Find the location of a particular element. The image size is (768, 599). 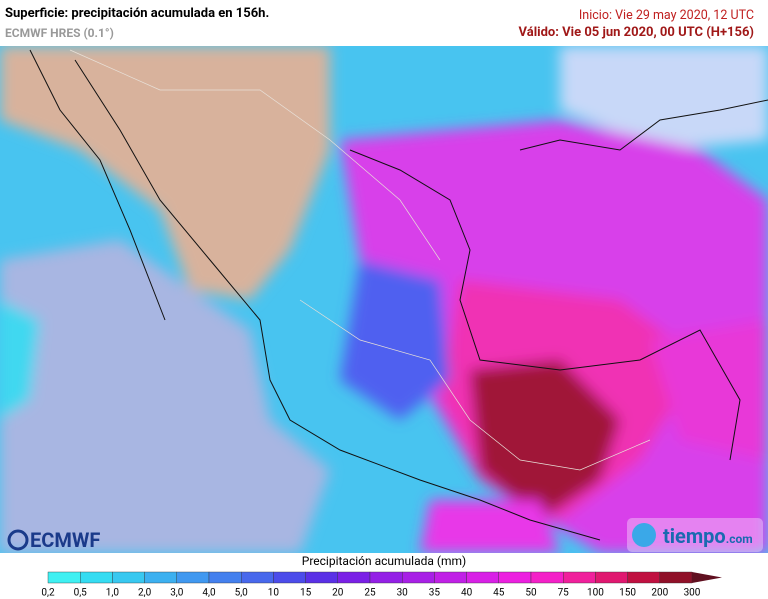

logo-tiempo-text: tiempo is located at coordinates (694, 536).